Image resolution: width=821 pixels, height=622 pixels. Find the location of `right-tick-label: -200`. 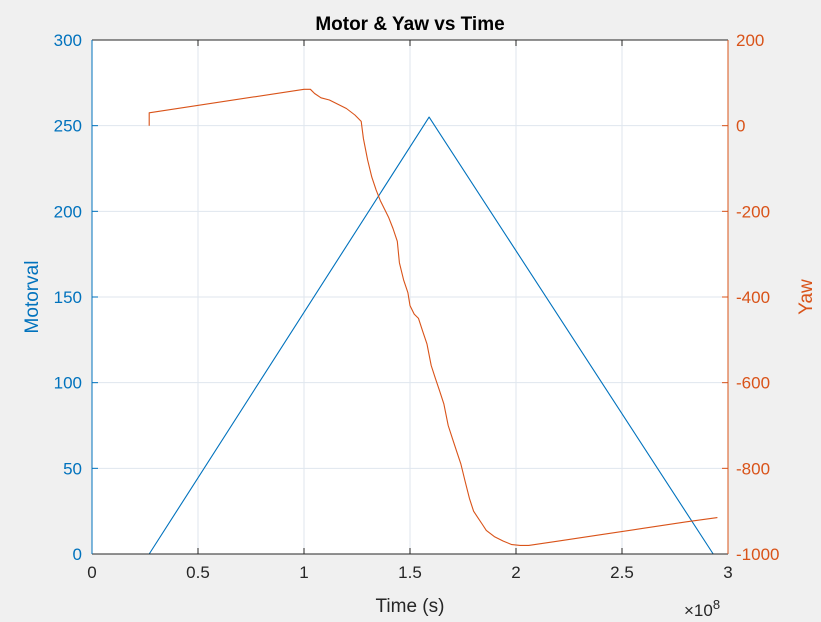

right-tick-label: -200 is located at coordinates (753, 211).